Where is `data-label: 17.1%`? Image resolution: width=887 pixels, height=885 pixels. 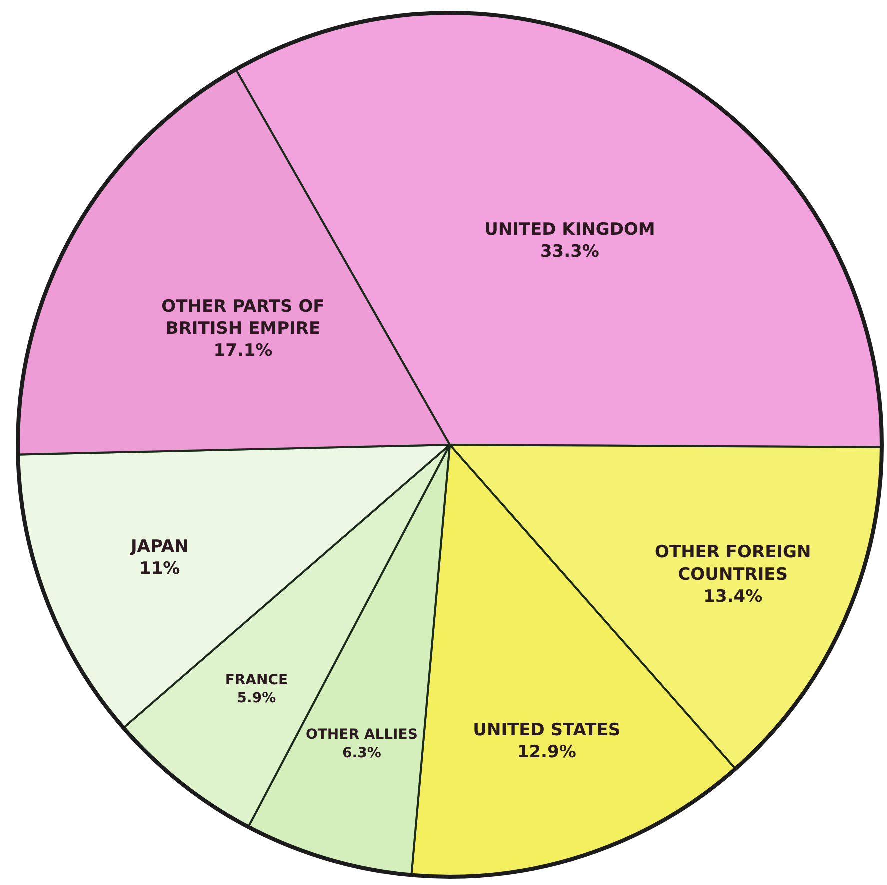
data-label: 17.1% is located at coordinates (243, 351).